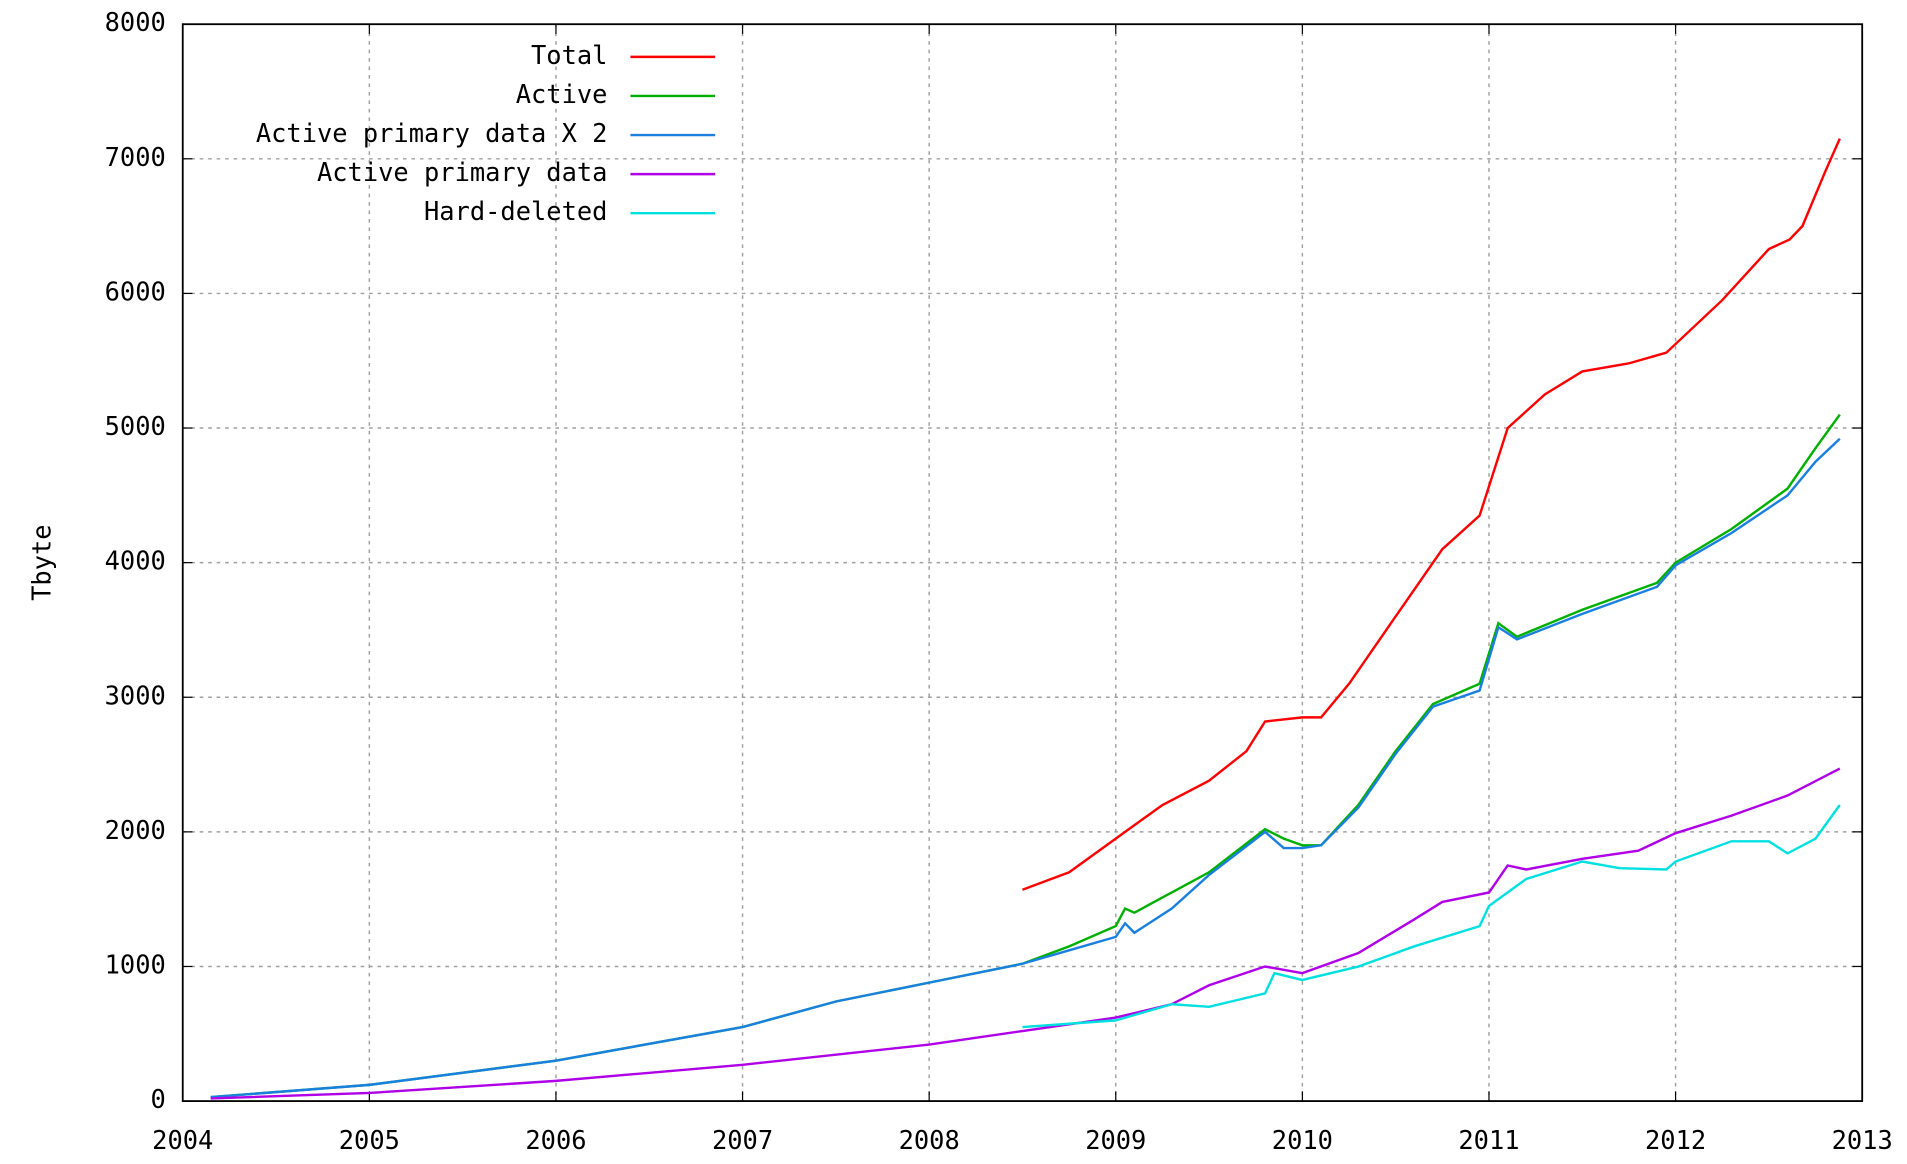 Image resolution: width=1907 pixels, height=1164 pixels. Describe the element at coordinates (135, 561) in the screenshot. I see `y-tick-label: 4000` at that location.